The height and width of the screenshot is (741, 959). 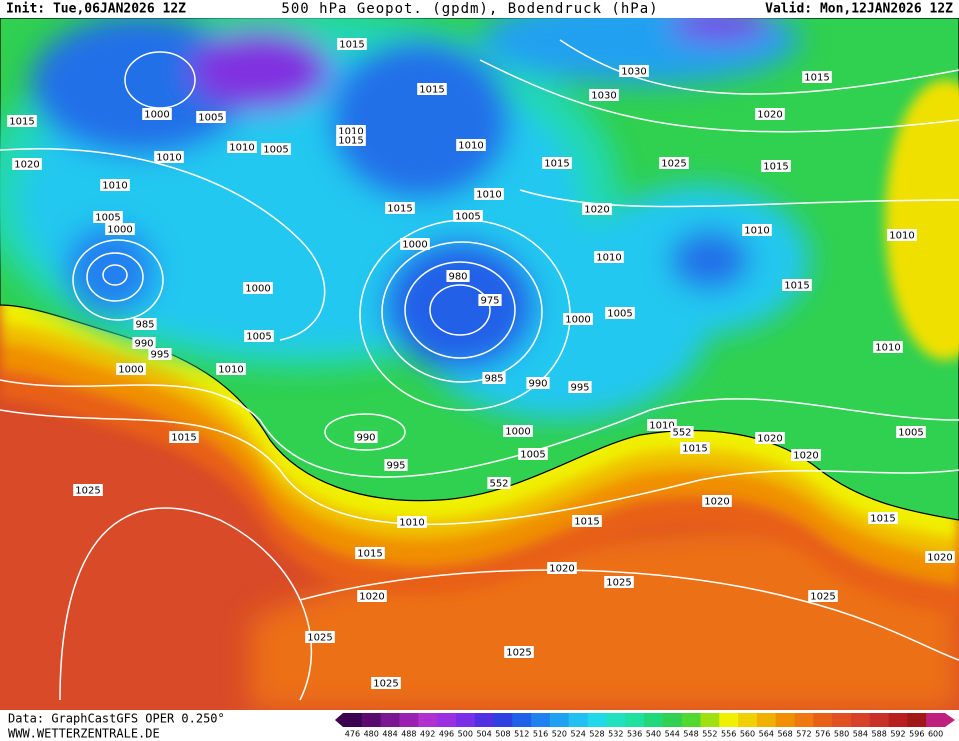 I want to click on scale-label: 480, so click(x=371, y=734).